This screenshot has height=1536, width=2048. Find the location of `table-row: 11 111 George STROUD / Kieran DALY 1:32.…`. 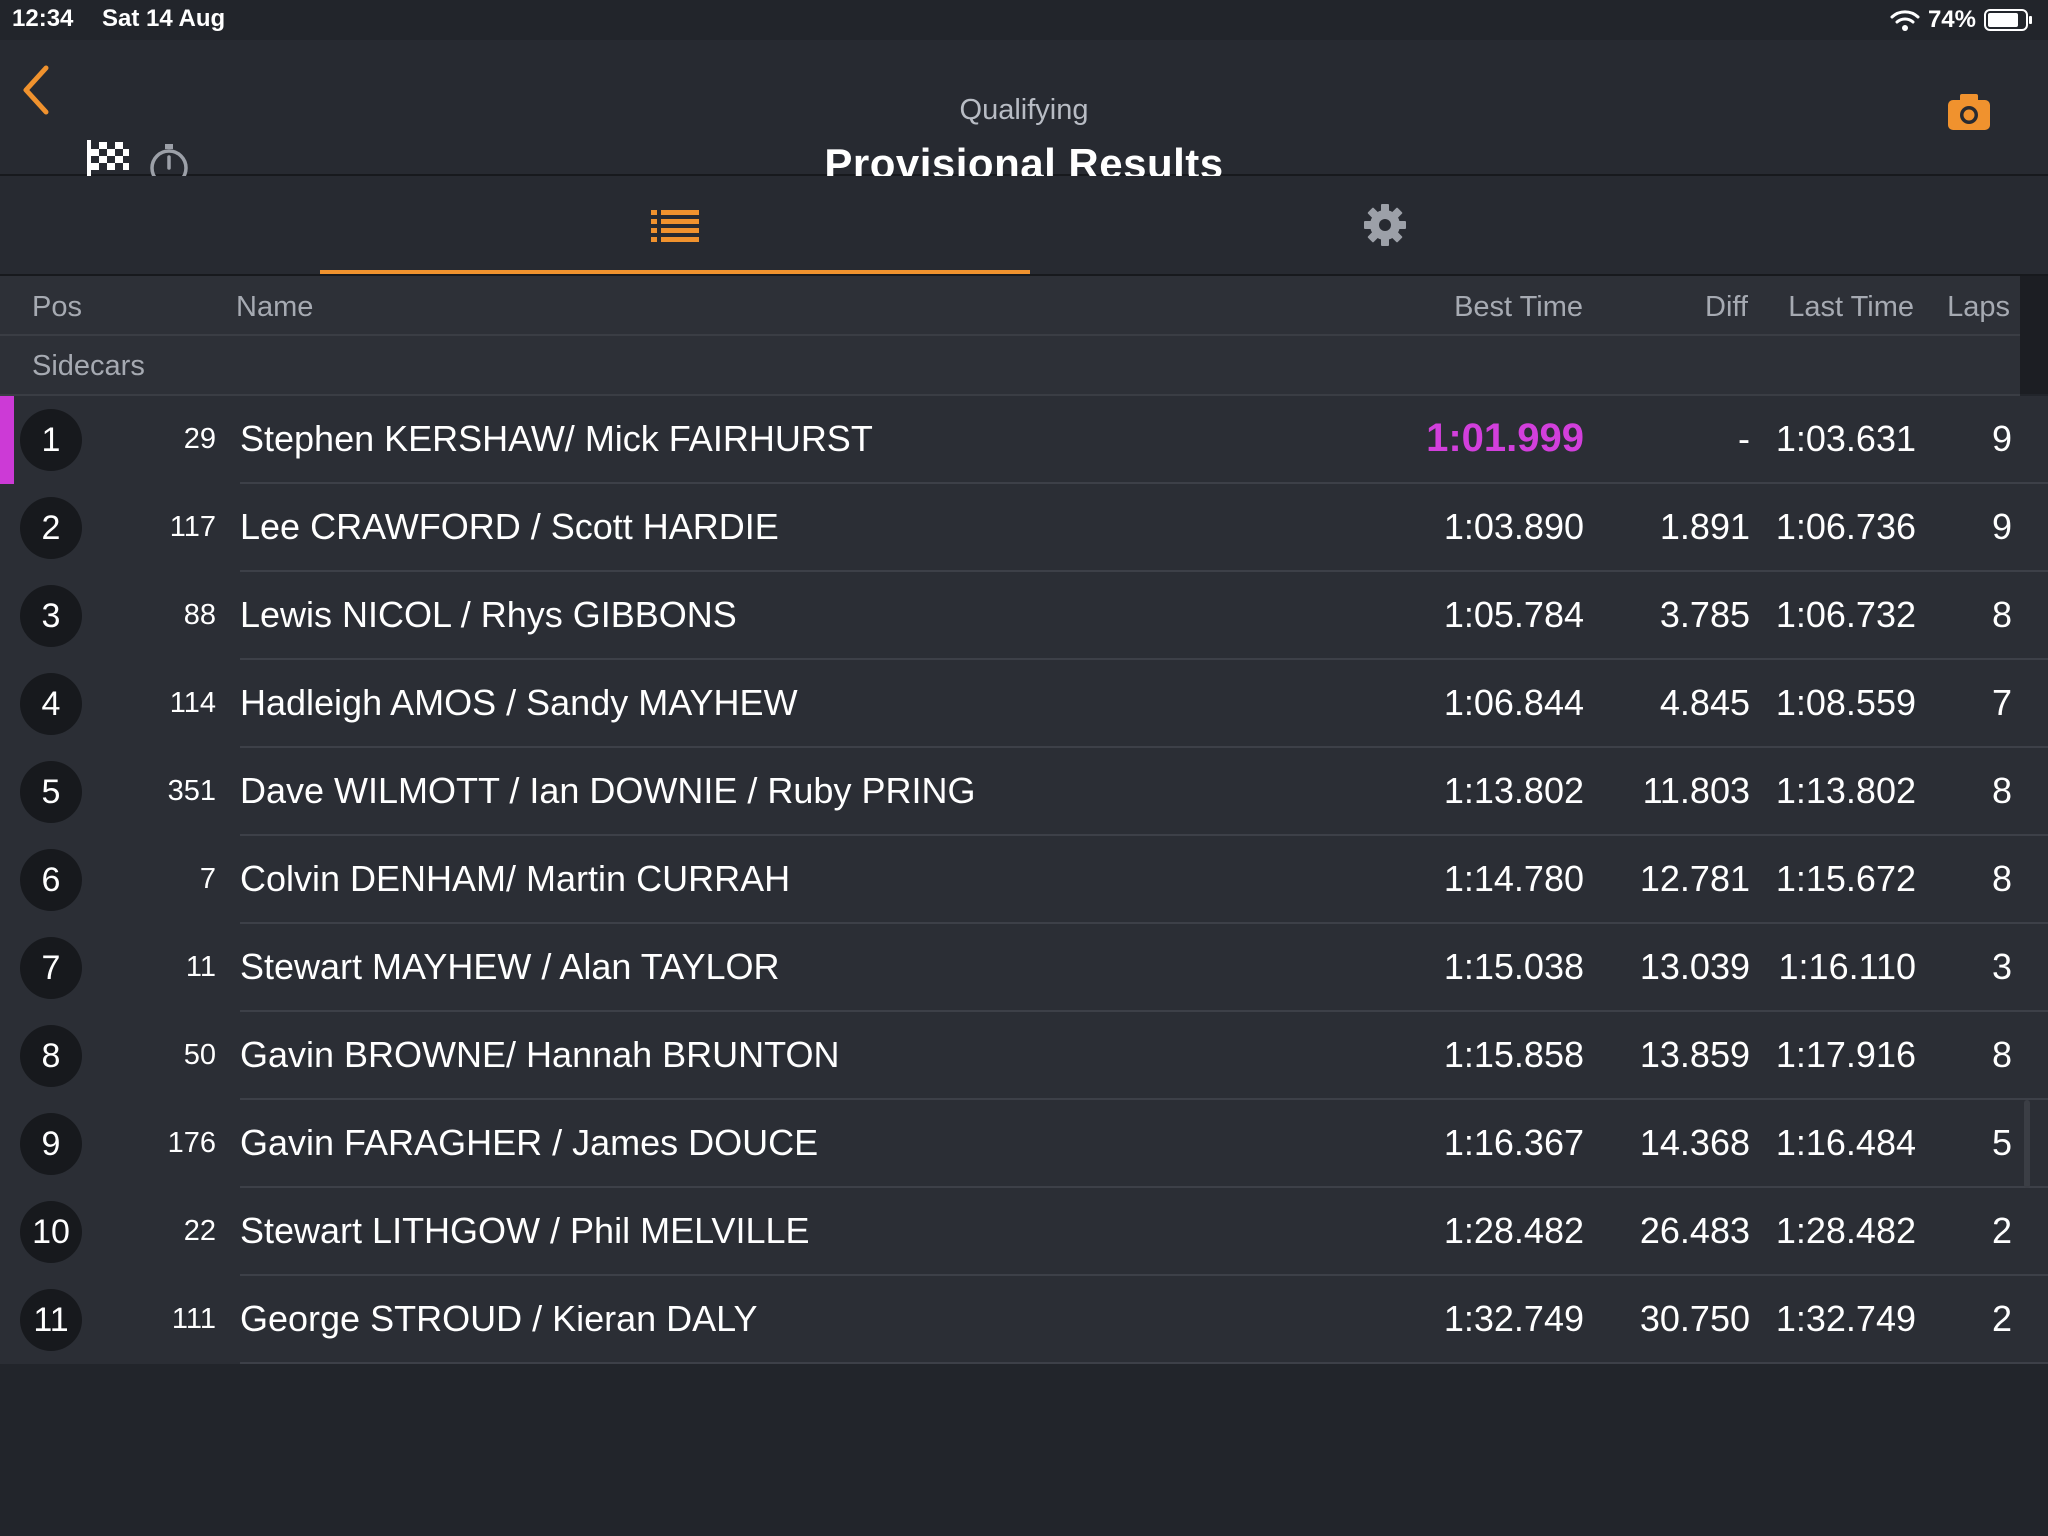

table-row: 11 111 George STROUD / Kieran DALY 1:32.… is located at coordinates (1024, 1320).